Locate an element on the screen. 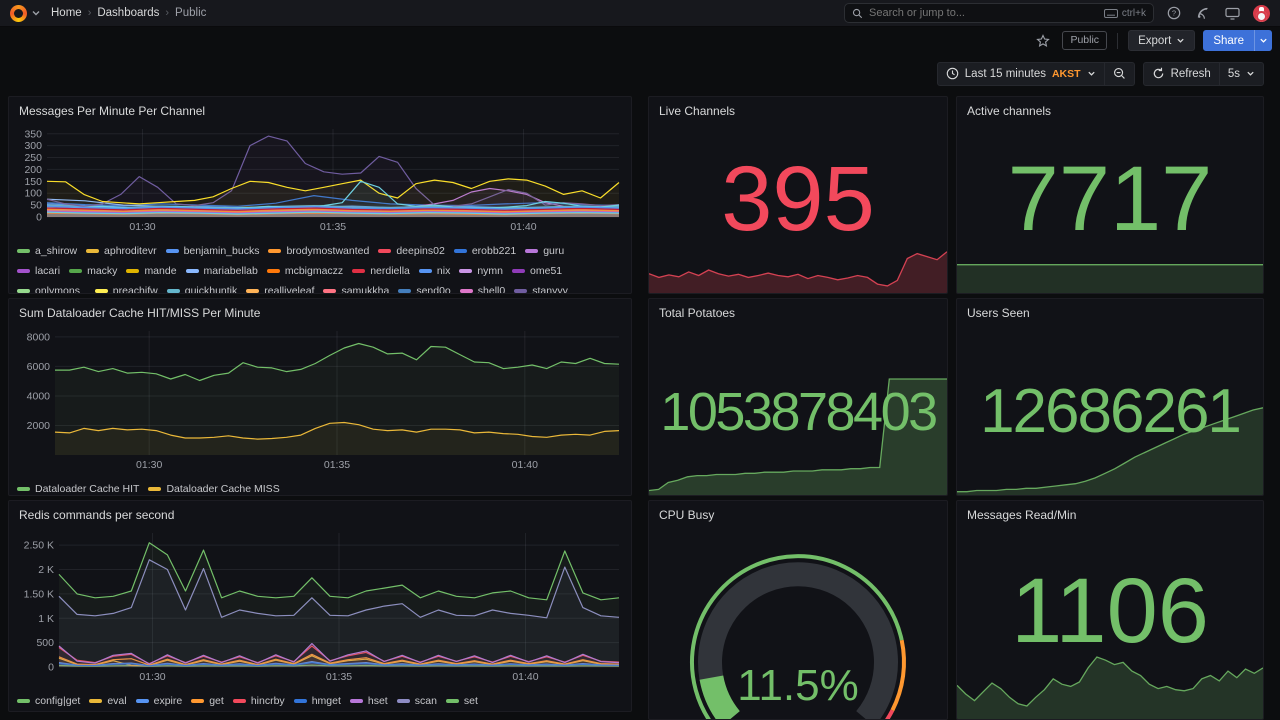  legend-label: quickhuntik is located at coordinates (211, 289).